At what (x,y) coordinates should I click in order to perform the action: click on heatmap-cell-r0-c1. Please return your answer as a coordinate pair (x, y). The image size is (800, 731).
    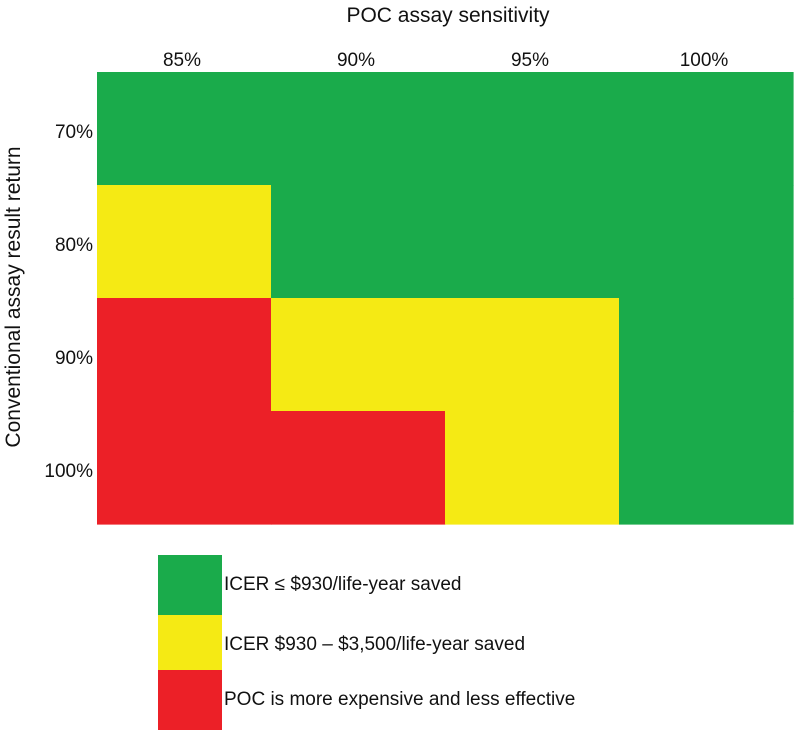
    Looking at the image, I should click on (358, 129).